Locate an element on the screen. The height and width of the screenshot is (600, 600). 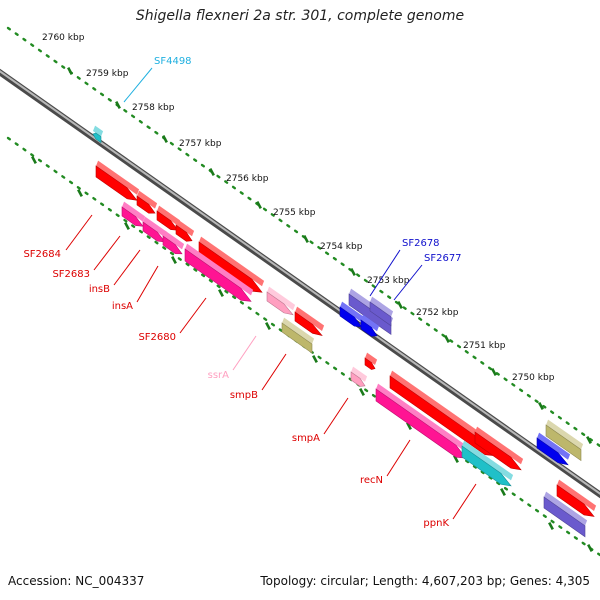
gene-label-sf2677: SF2677 is located at coordinates (427, 277).